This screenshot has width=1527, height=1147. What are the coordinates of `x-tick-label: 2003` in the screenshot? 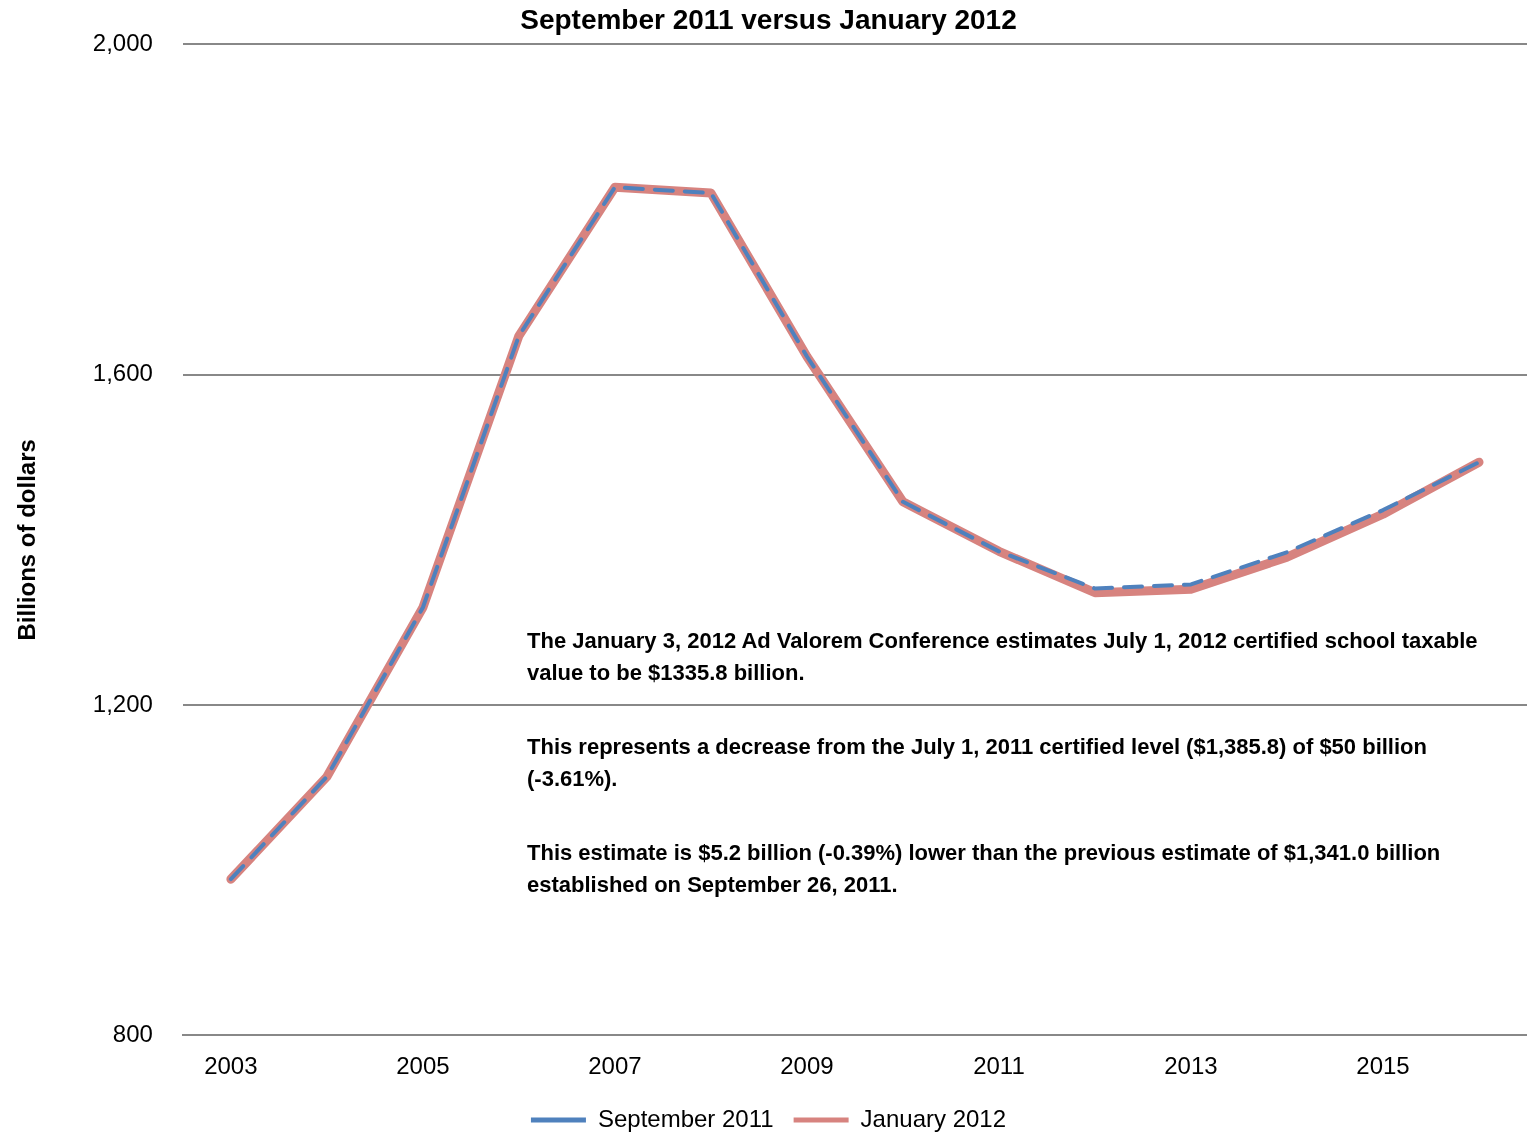 It's located at (231, 1066).